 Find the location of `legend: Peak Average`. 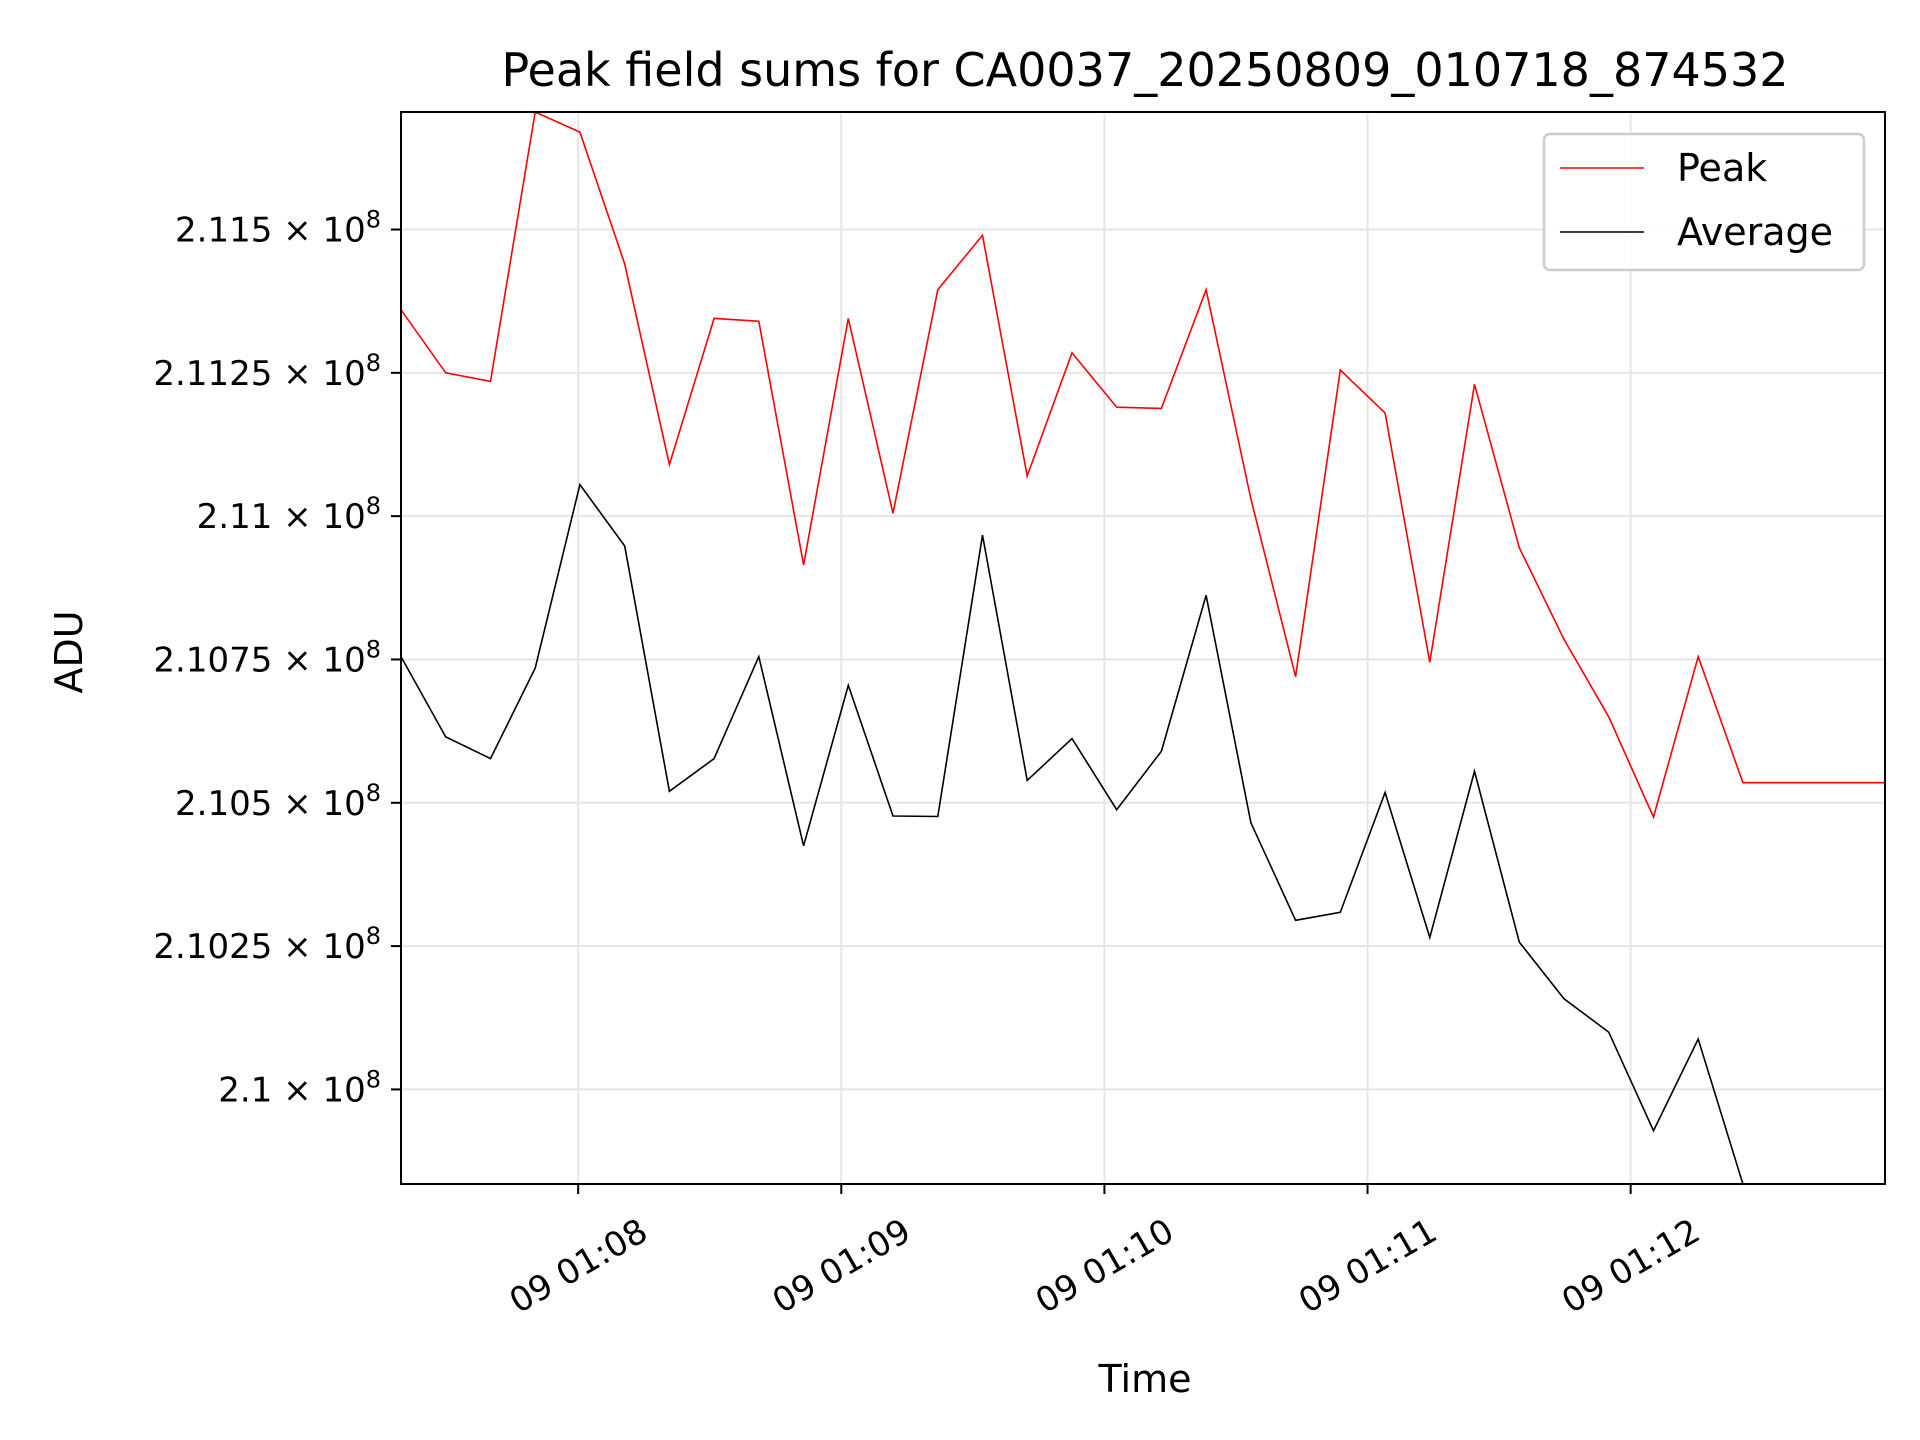

legend: Peak Average is located at coordinates (1704, 202).